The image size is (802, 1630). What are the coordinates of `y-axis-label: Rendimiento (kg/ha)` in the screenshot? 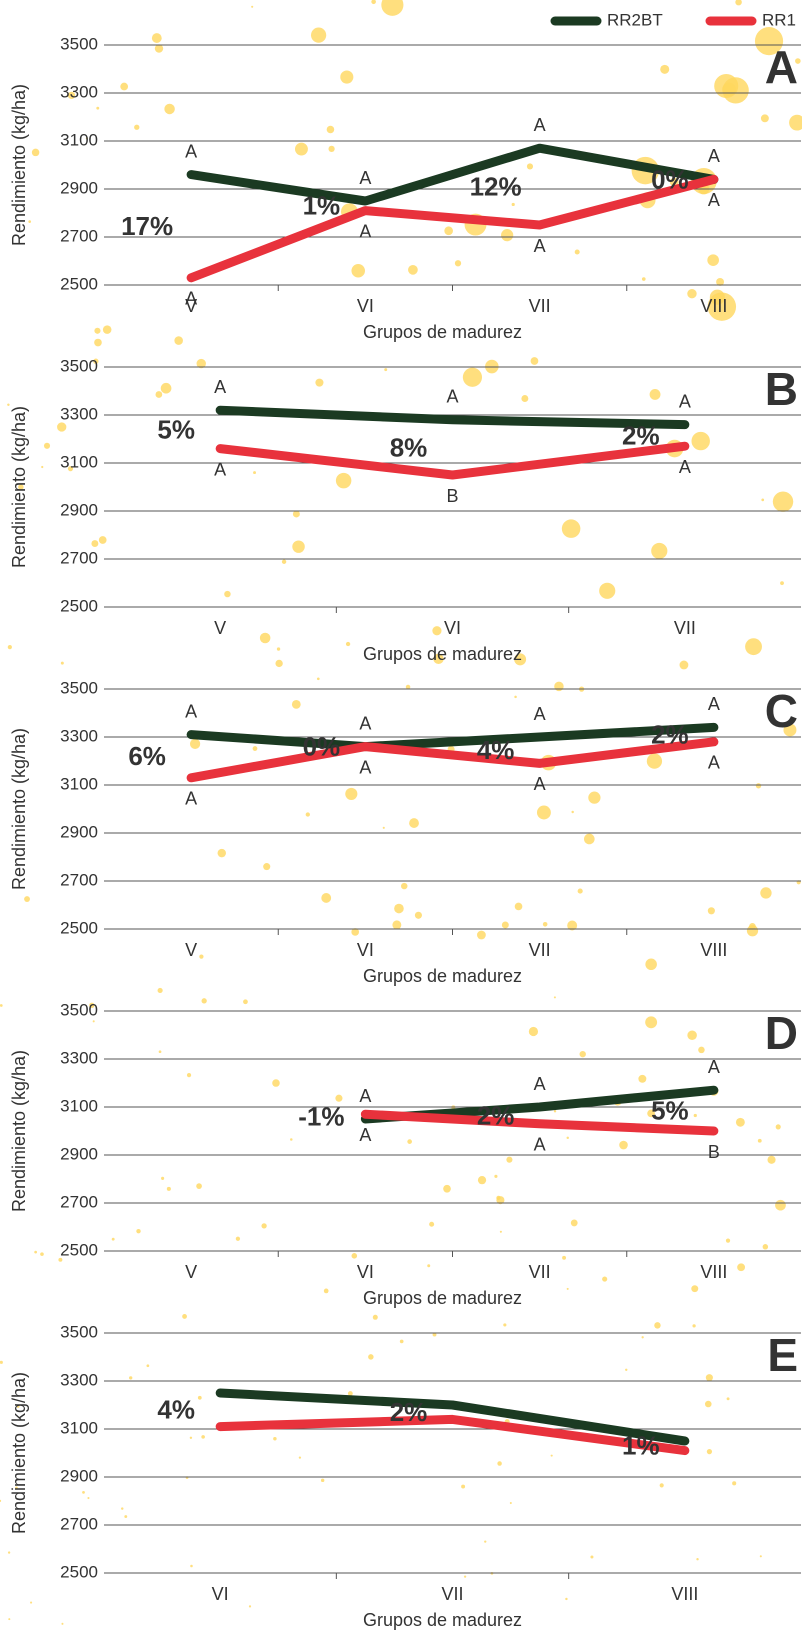 It's located at (19, 1131).